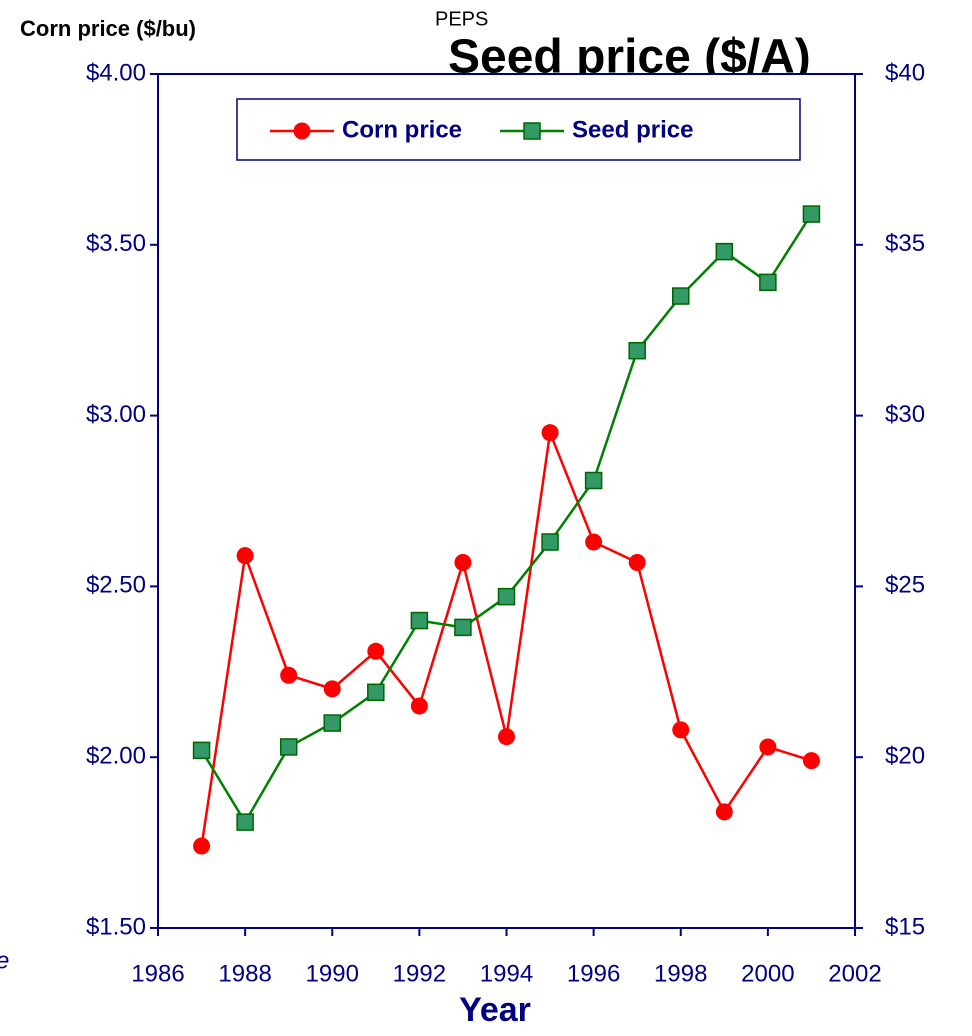 The width and height of the screenshot is (972, 1036). Describe the element at coordinates (905, 414) in the screenshot. I see `y2-tick-label: $30` at that location.